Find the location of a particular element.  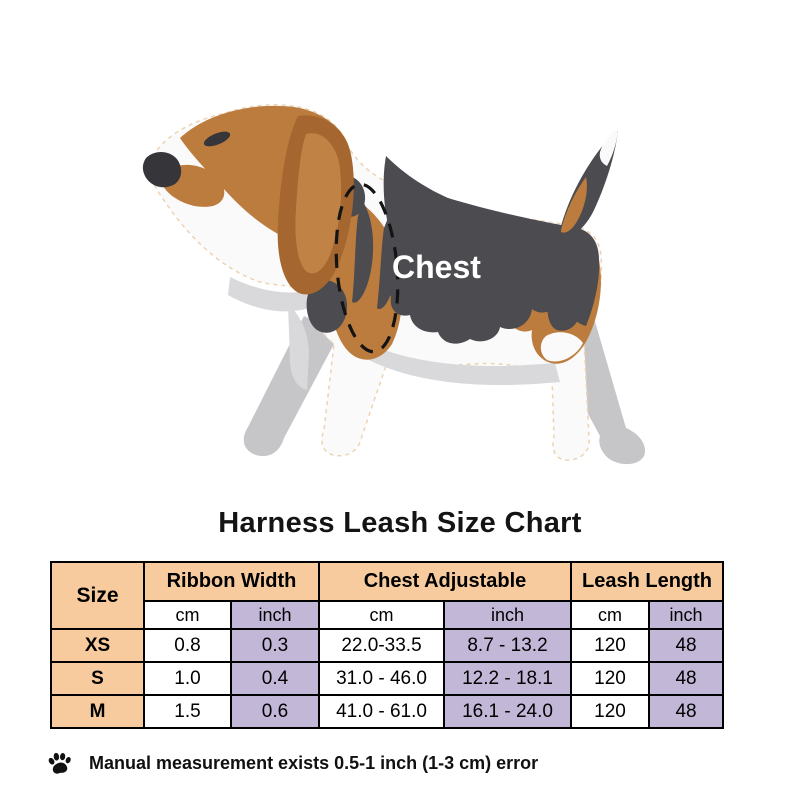

table-row-m: M 1.5 0.6 41.0 - 61.0 16.1 - 24.0 120 48 is located at coordinates (387, 711).